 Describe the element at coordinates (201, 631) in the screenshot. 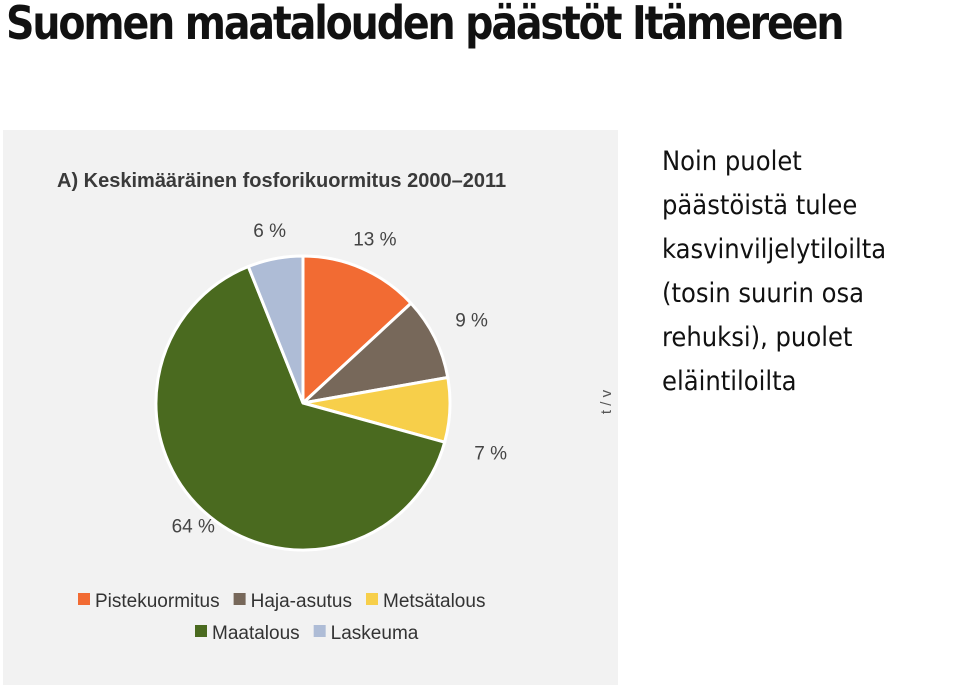

I see `legend-swatch-maatalous` at that location.